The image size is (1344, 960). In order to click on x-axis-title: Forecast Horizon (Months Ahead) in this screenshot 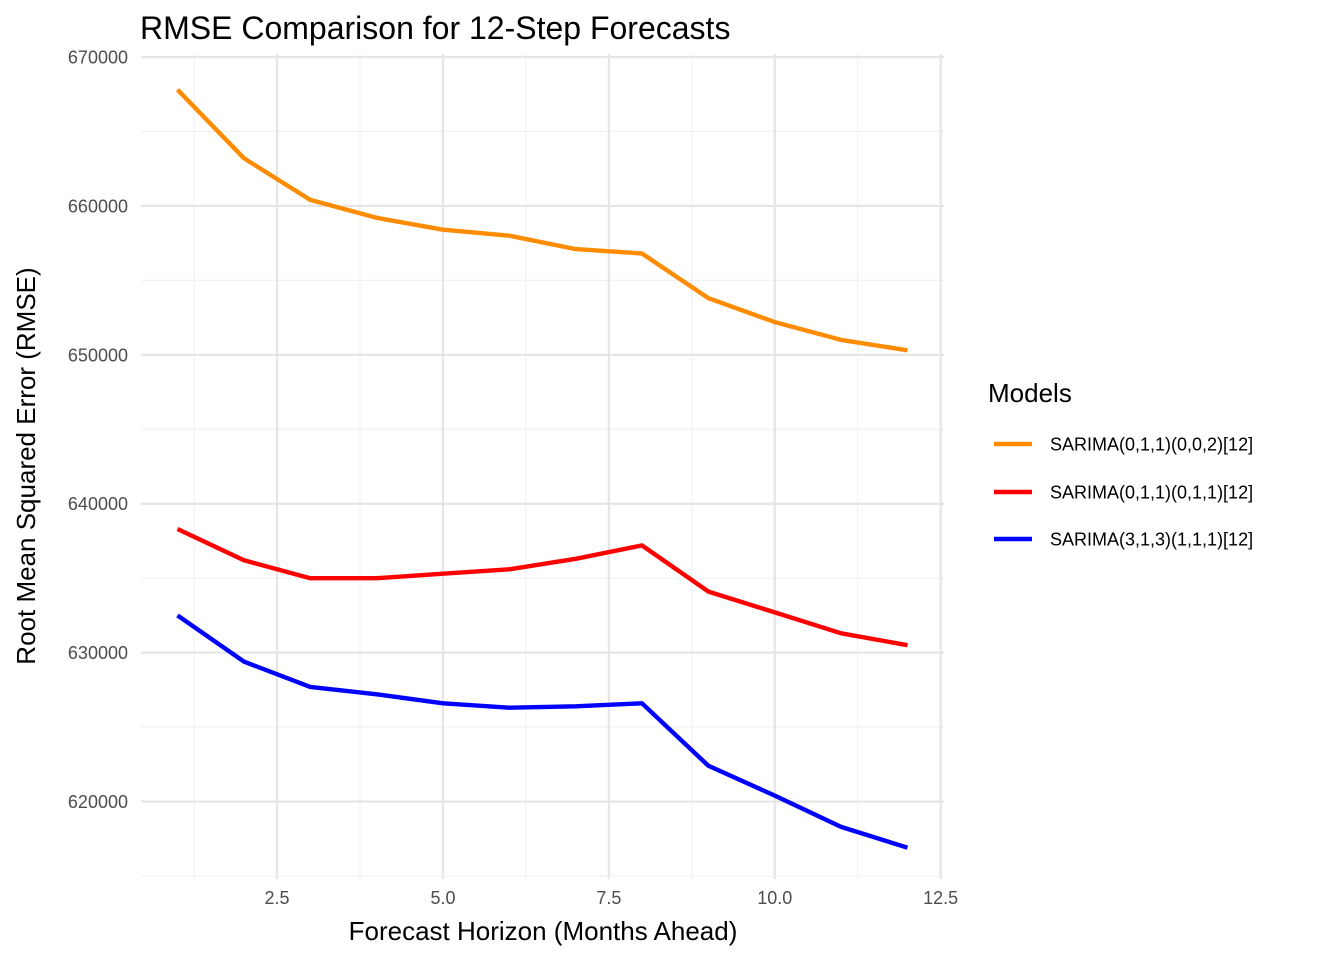, I will do `click(543, 931)`.